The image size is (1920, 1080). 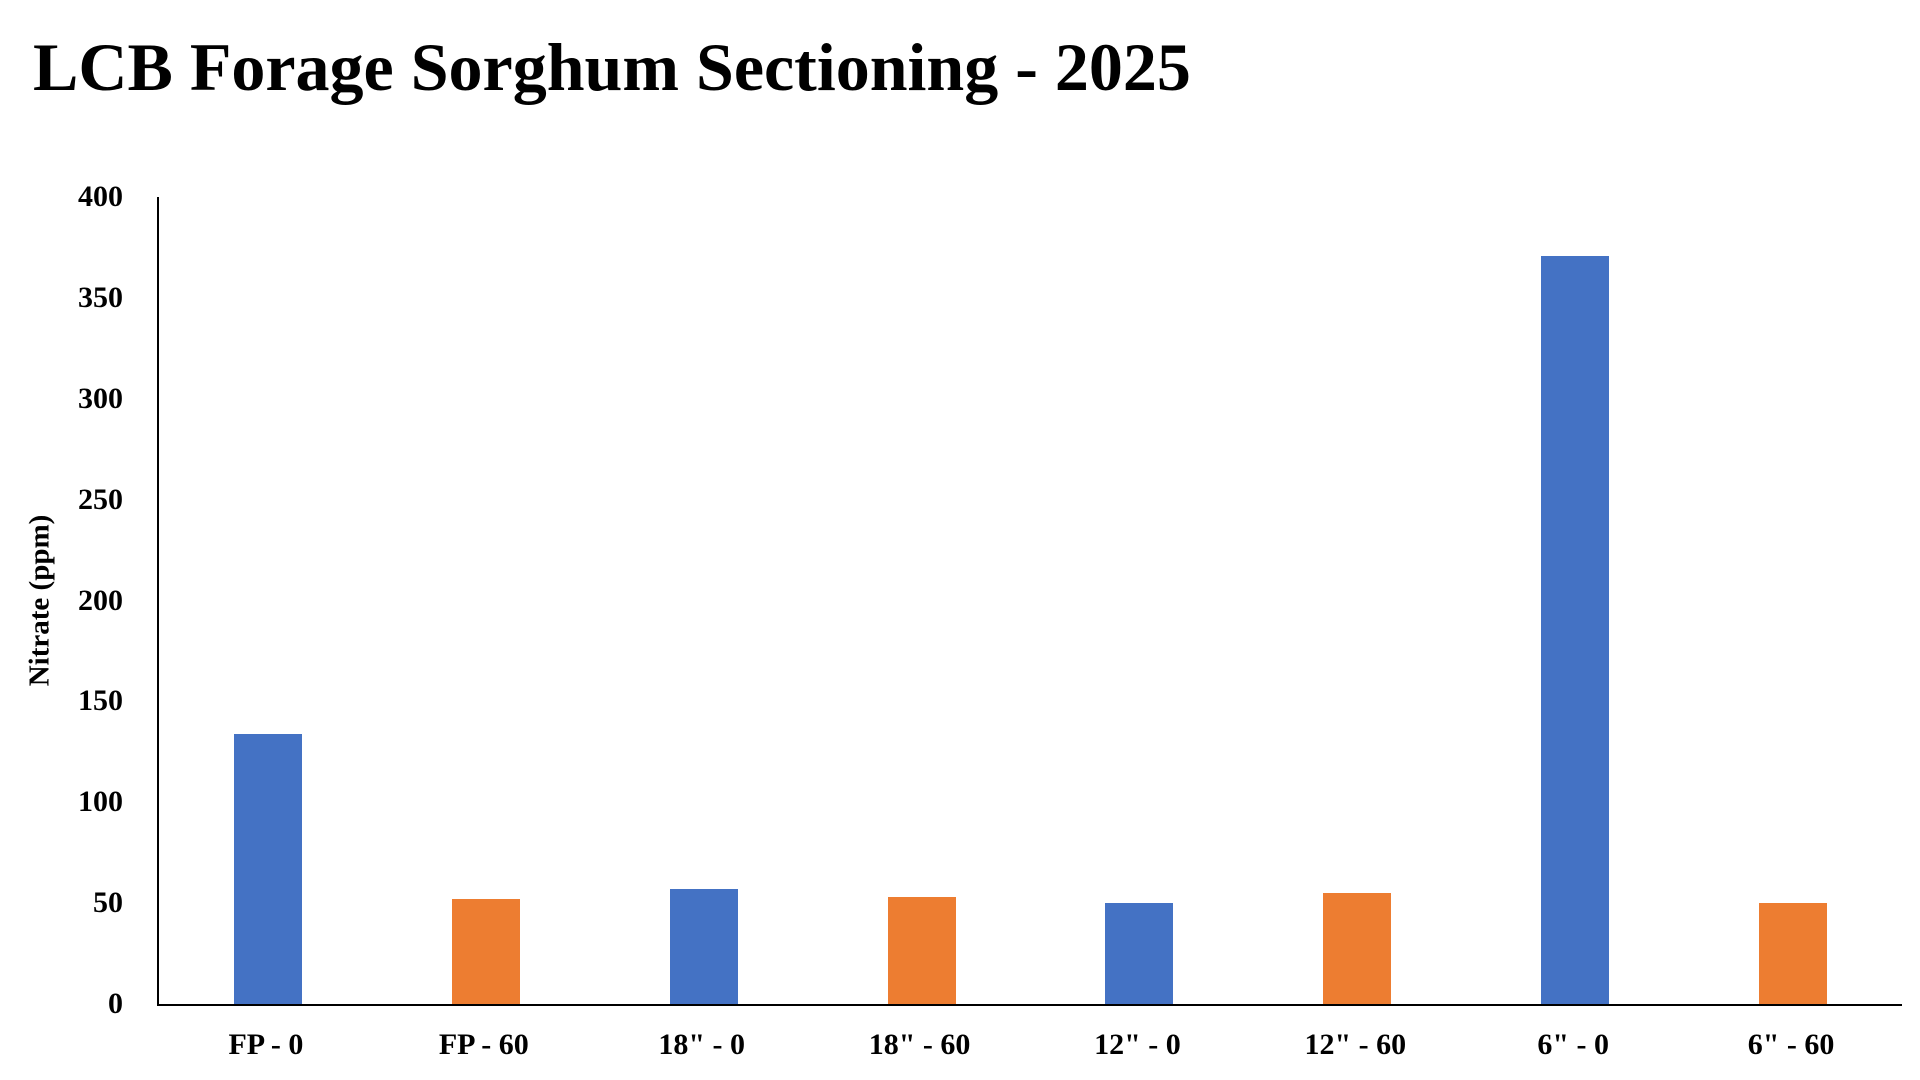 I want to click on x-tick-label: 18" - 60, so click(x=919, y=1044).